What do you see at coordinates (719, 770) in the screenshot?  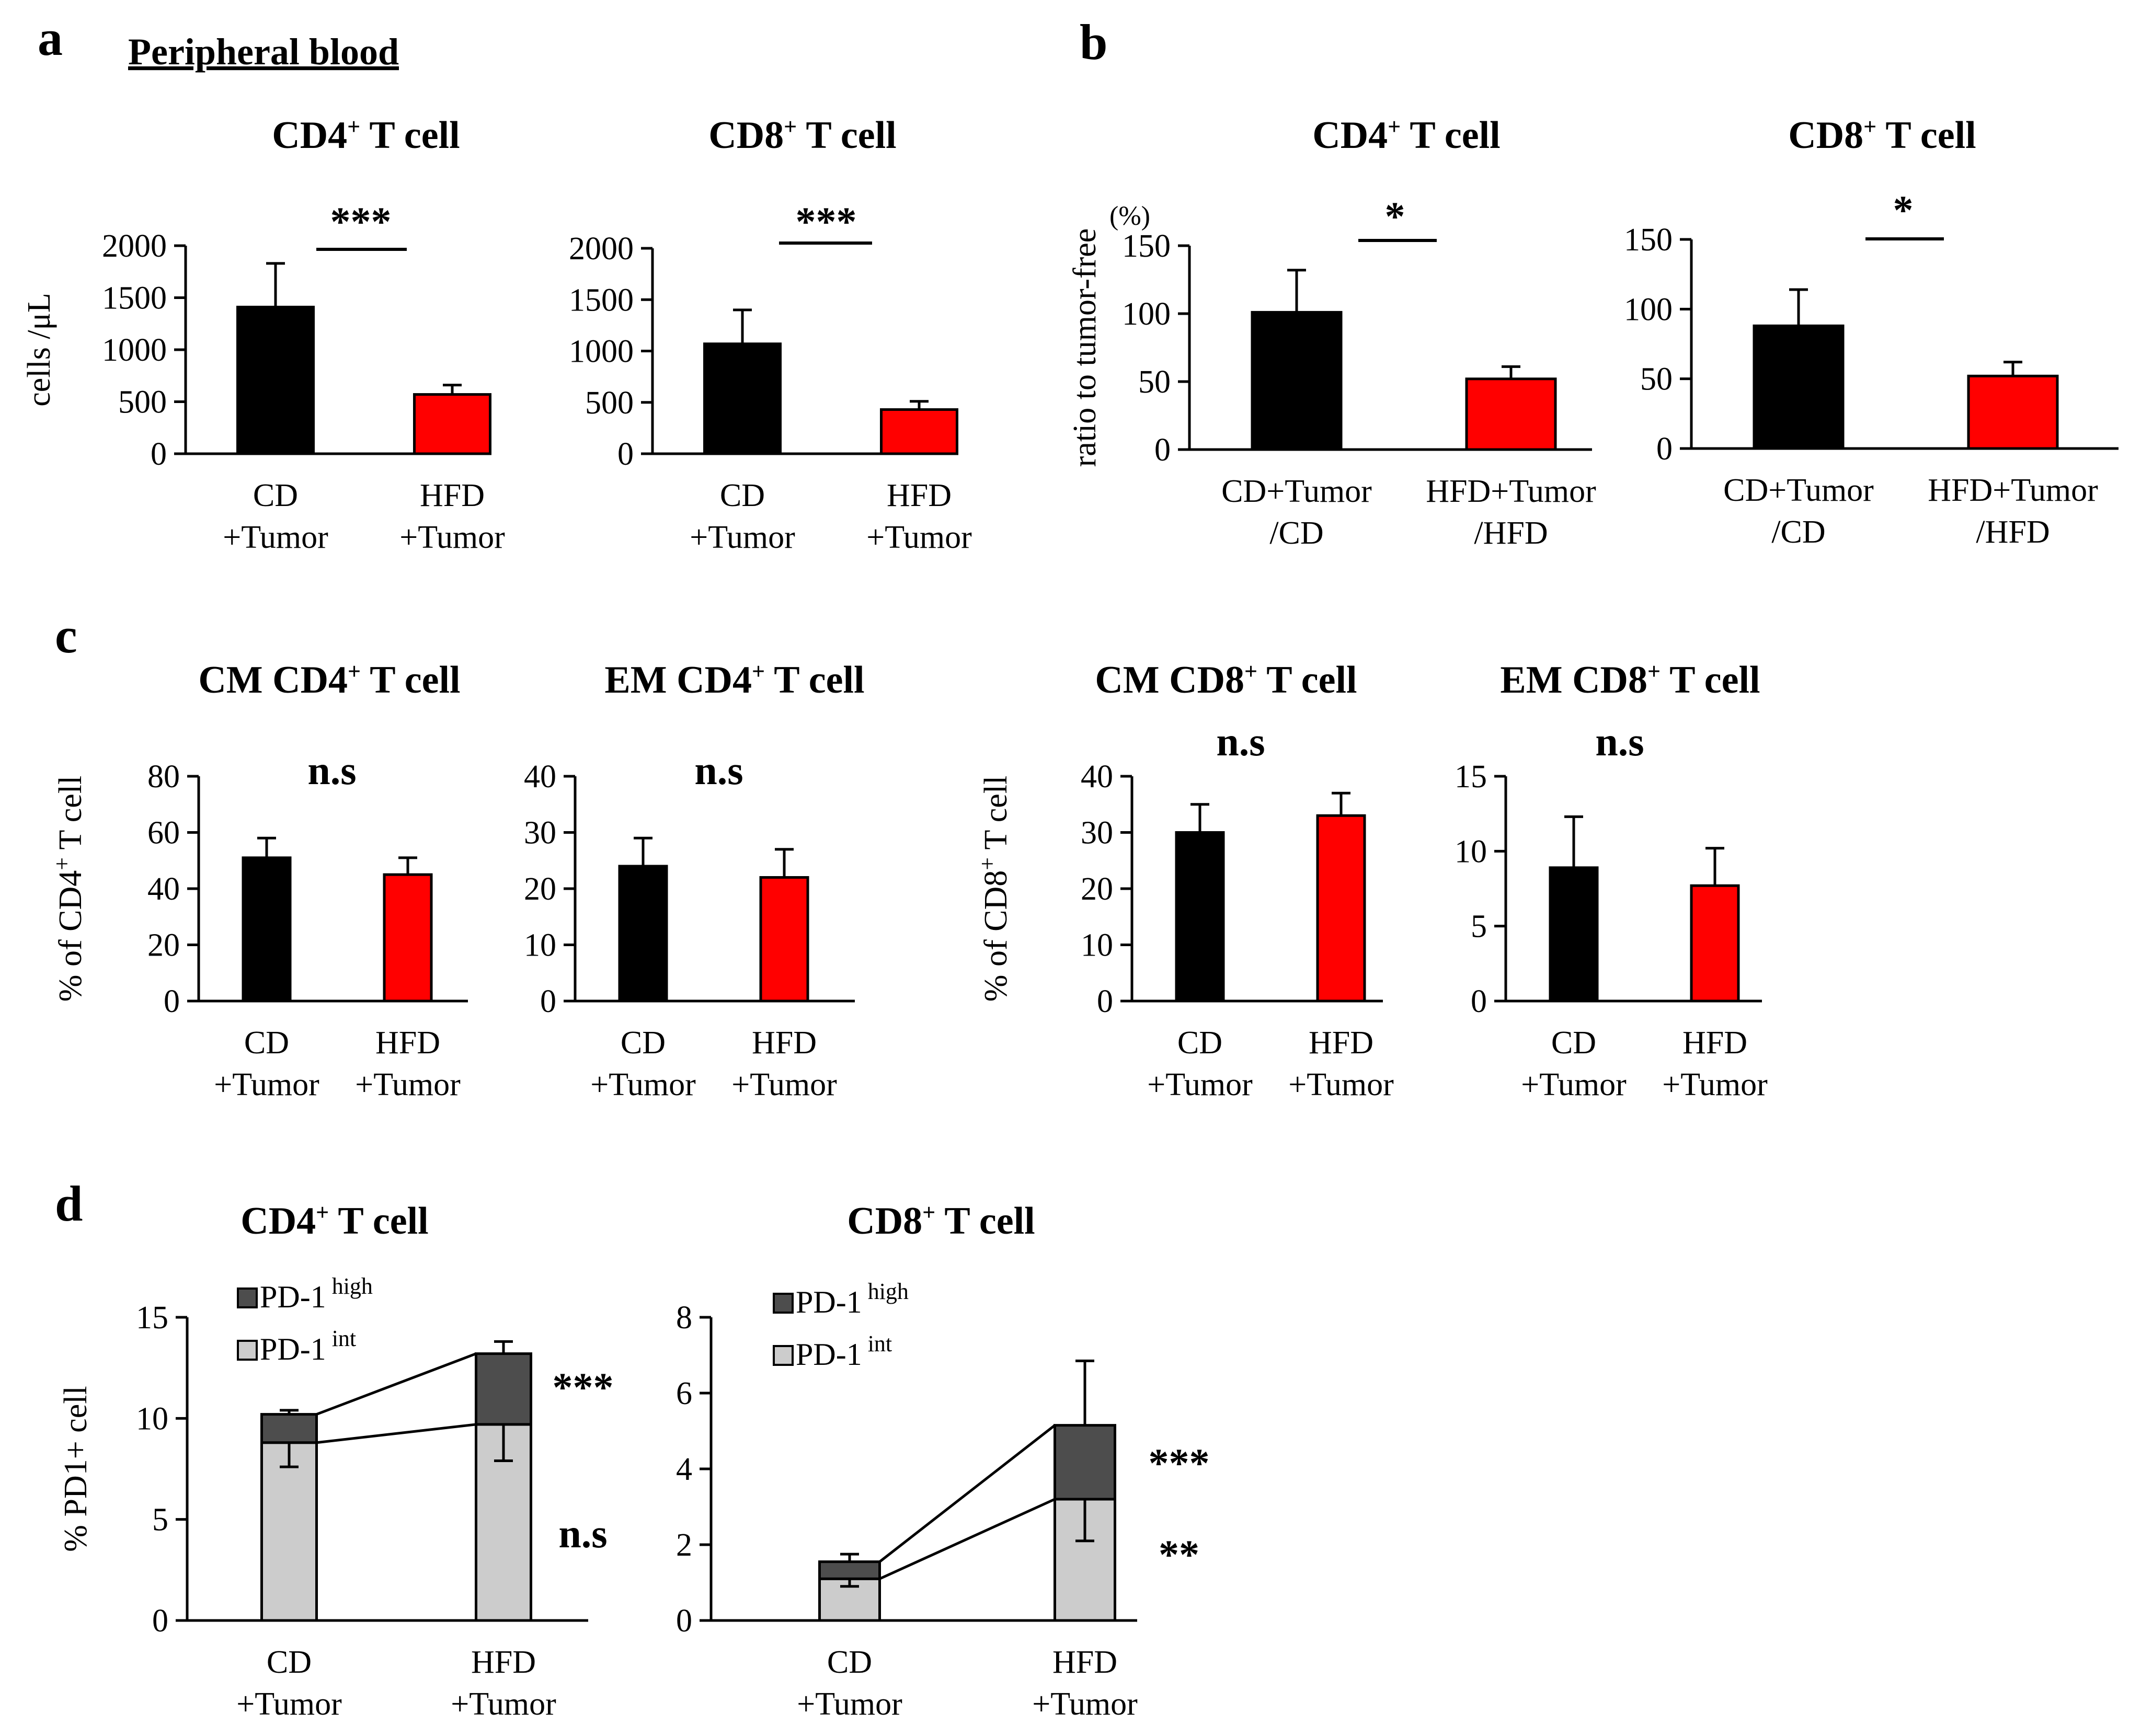 I see `c-em-cd4-significance: n.s` at bounding box center [719, 770].